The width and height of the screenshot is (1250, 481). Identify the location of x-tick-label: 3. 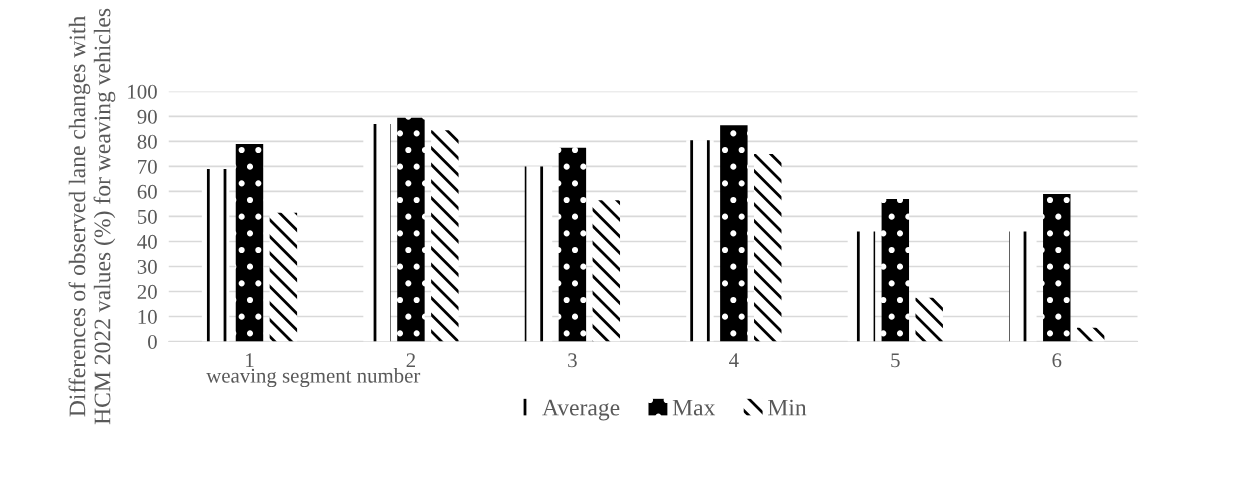
(572, 360).